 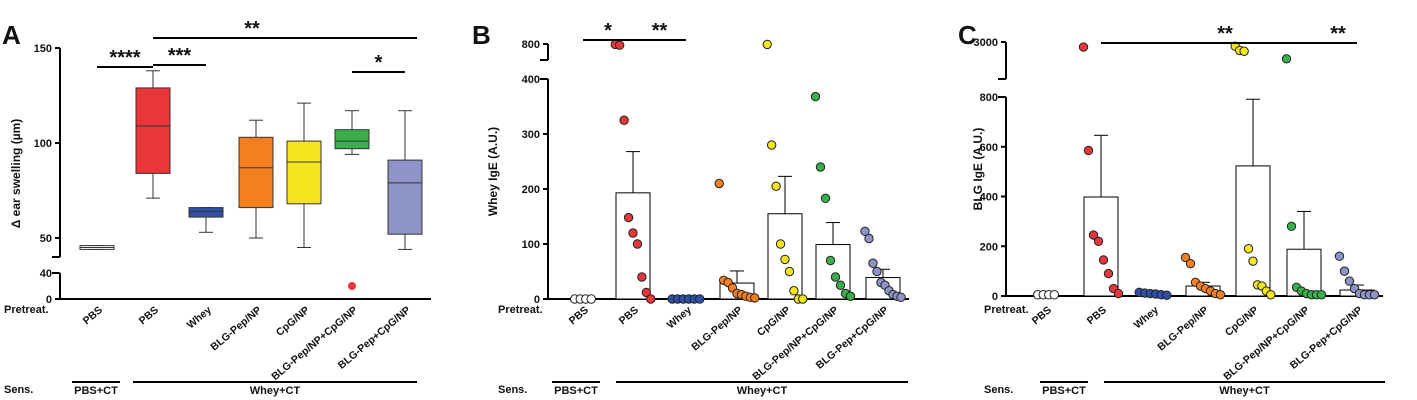 What do you see at coordinates (493, 171) in the screenshot?
I see `y-axis-label: Whey IgE (A.U.)` at bounding box center [493, 171].